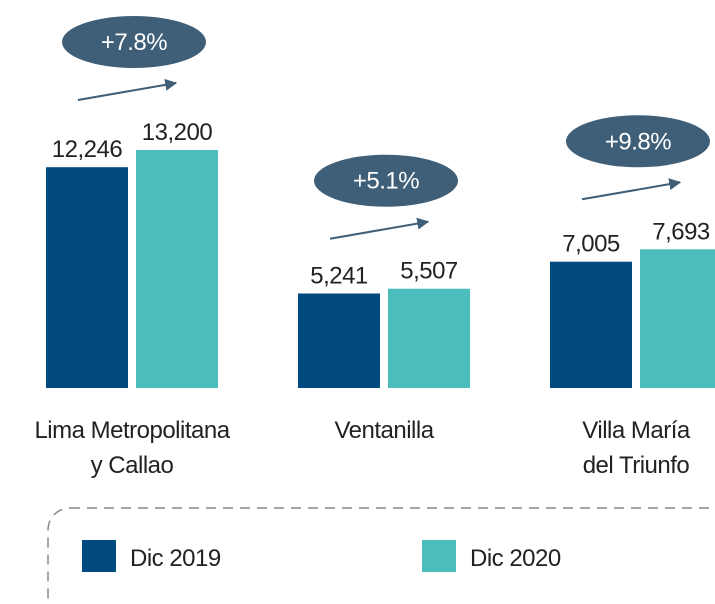 The image size is (715, 604). What do you see at coordinates (681, 231) in the screenshot?
I see `value-label: 7,693` at bounding box center [681, 231].